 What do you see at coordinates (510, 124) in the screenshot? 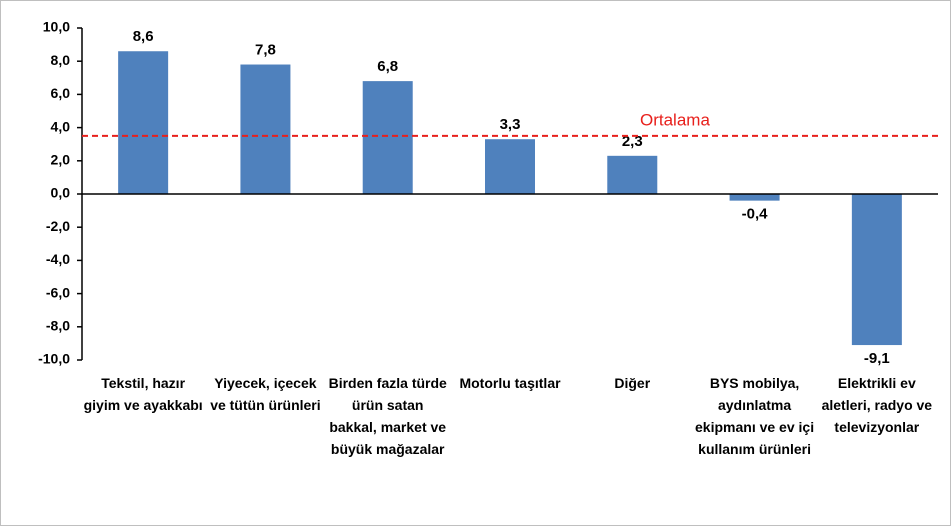
I see `value-label: 3,3` at bounding box center [510, 124].